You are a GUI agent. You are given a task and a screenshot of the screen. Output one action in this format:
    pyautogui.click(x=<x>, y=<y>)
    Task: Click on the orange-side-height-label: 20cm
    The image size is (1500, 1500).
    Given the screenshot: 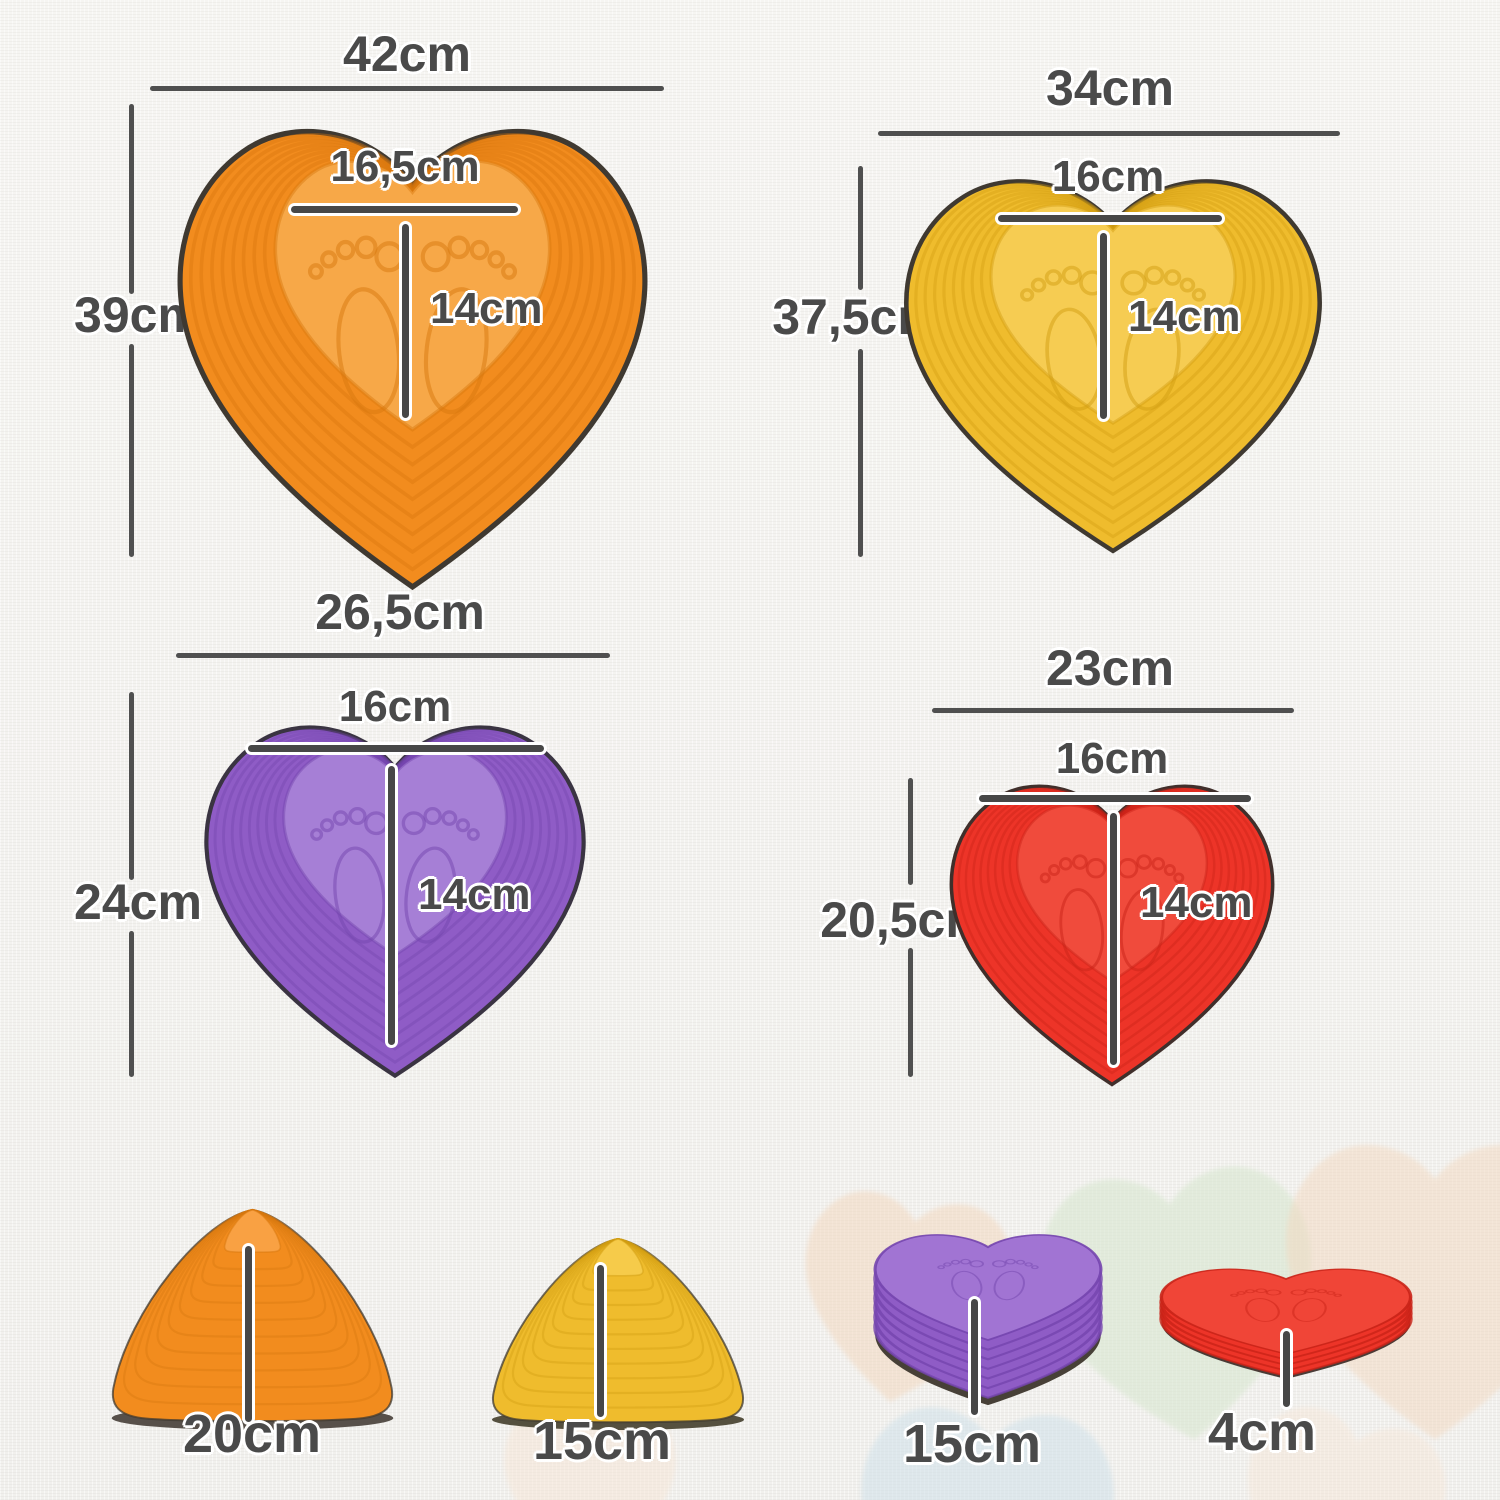 What is the action you would take?
    pyautogui.click(x=252, y=1434)
    